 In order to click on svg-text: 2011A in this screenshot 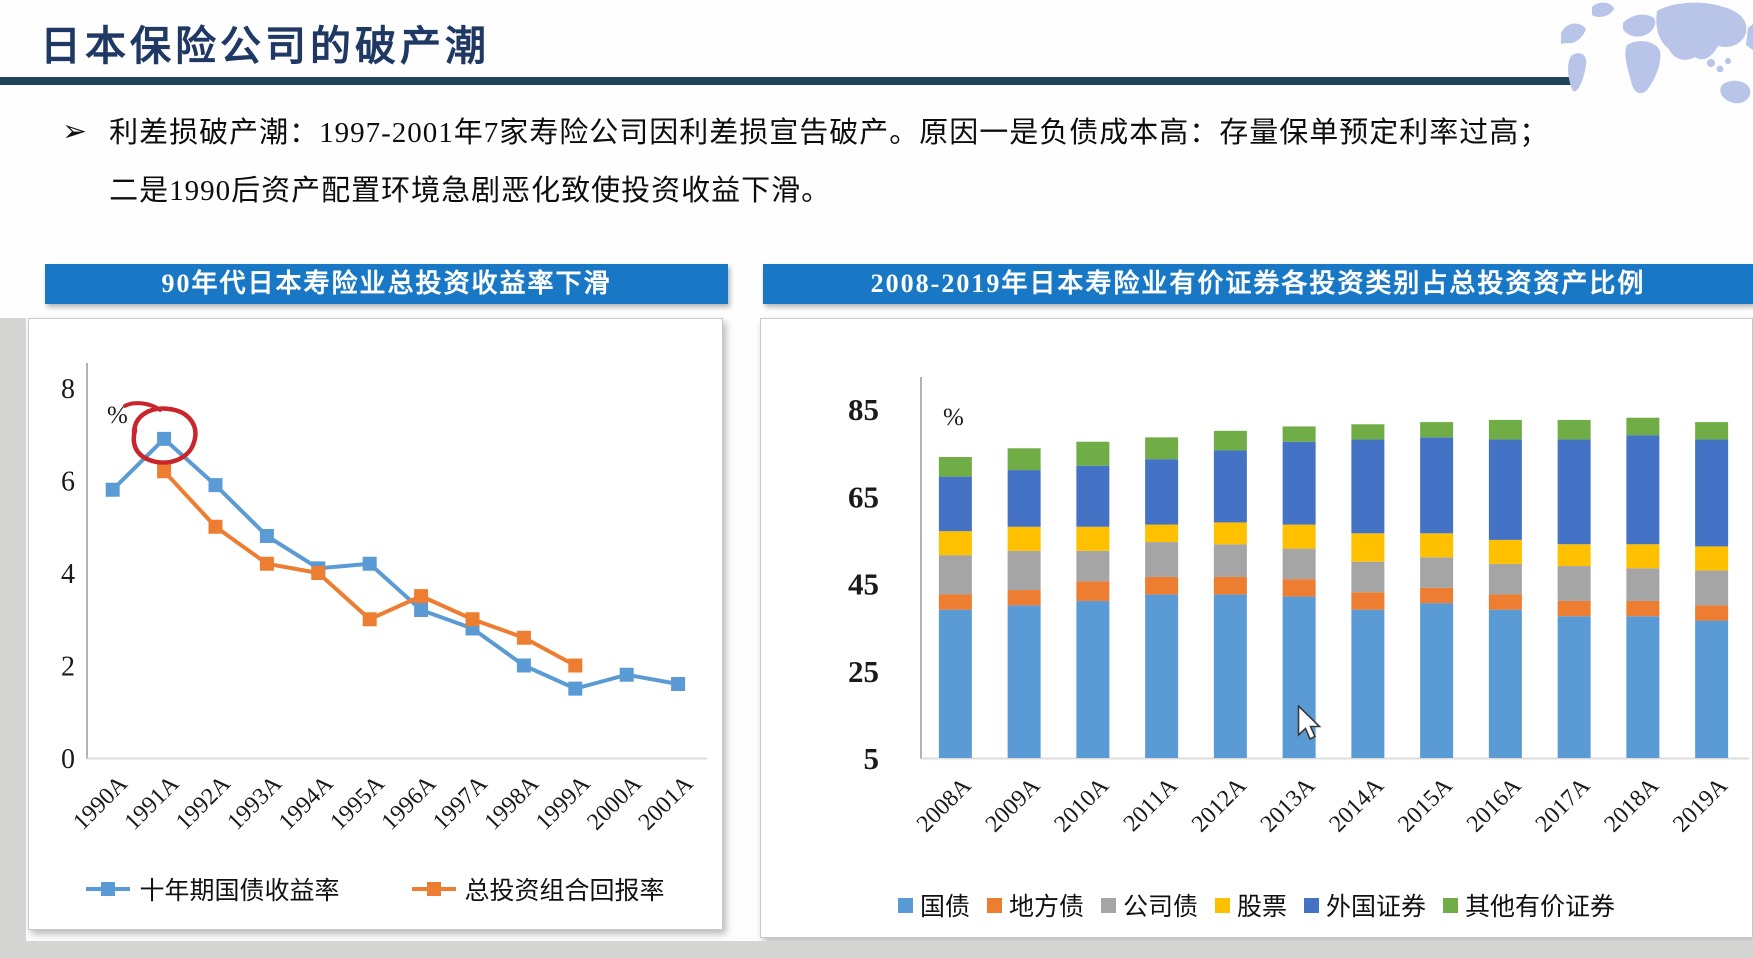, I will do `click(1151, 804)`.